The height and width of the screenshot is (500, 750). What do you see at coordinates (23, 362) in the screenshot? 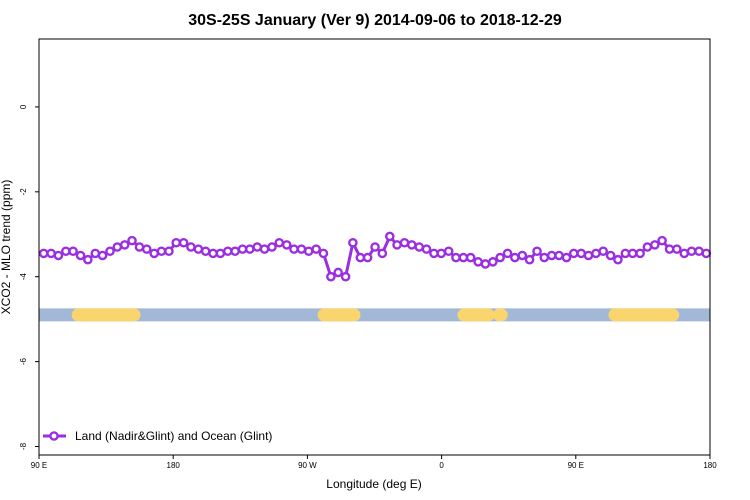
I see `y-tick-label: -6` at bounding box center [23, 362].